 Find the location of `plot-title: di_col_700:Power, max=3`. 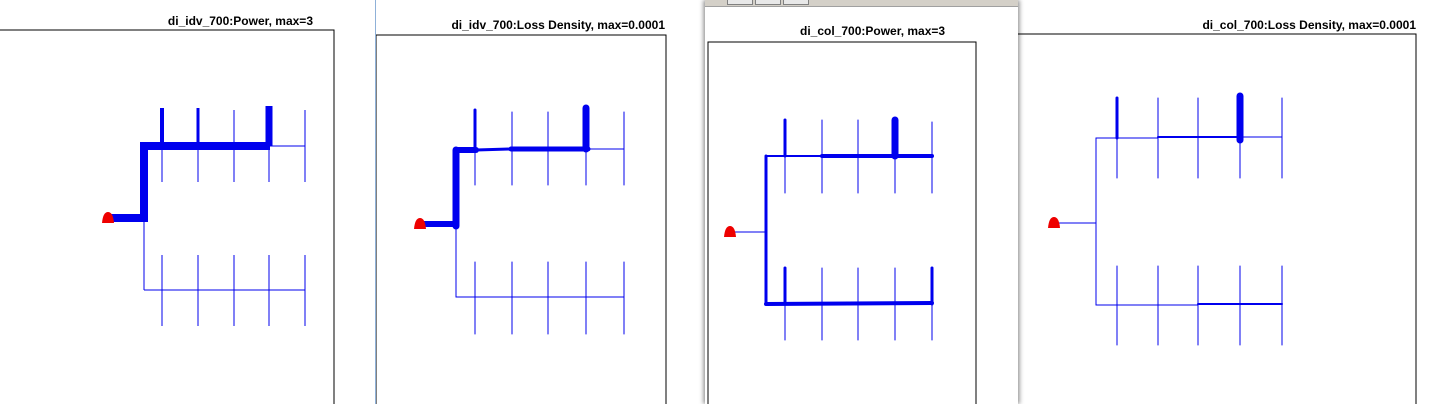

plot-title: di_col_700:Power, max=3 is located at coordinates (873, 31).